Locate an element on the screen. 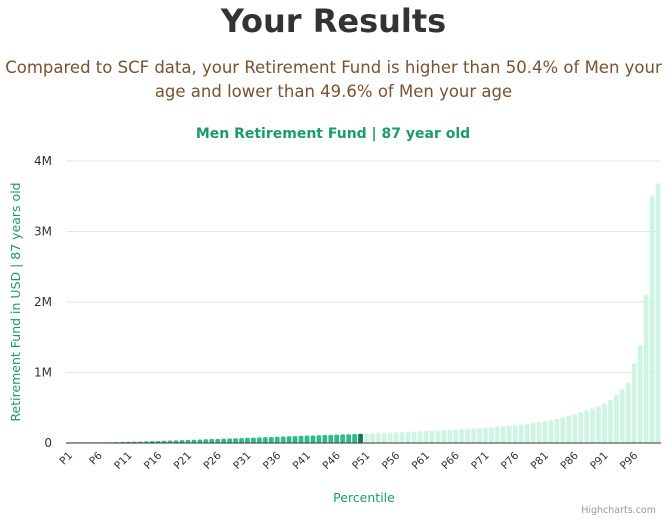  y-tick-label: 1M is located at coordinates (43, 373).